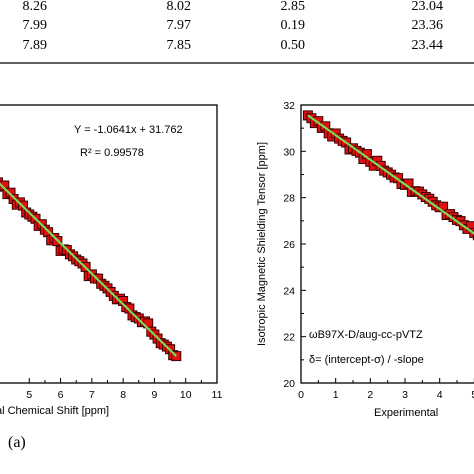  I want to click on fit-equation: Y = -1.0641x + 31.762, so click(128, 130).